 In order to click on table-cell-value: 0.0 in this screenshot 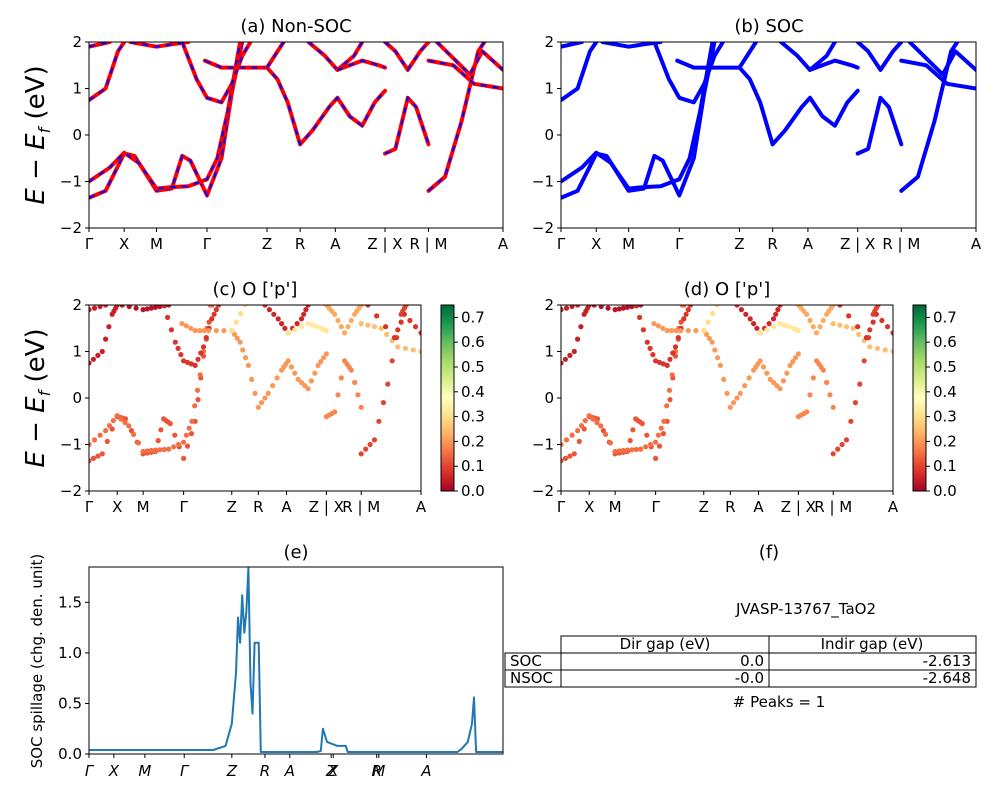, I will do `click(752, 661)`.